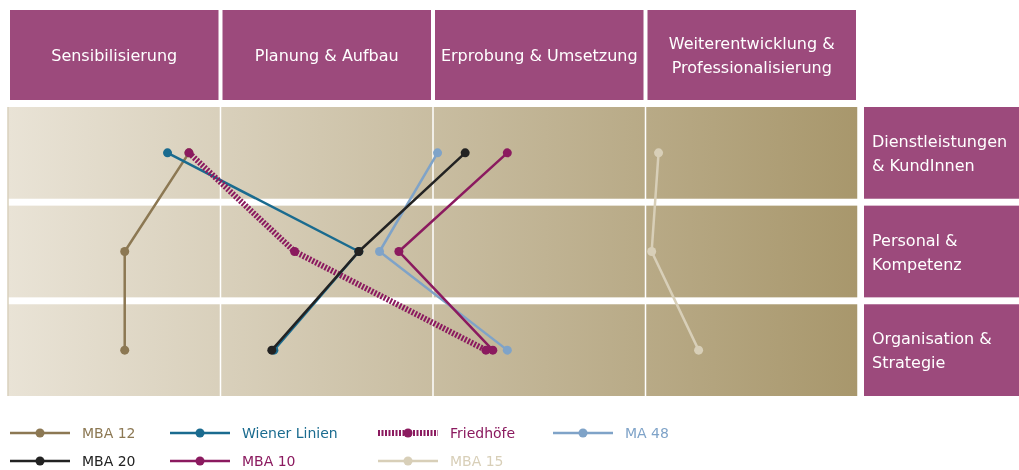 Image resolution: width=1019 pixels, height=470 pixels. Describe the element at coordinates (477, 461) in the screenshot. I see `legend-label: MBA 15` at that location.